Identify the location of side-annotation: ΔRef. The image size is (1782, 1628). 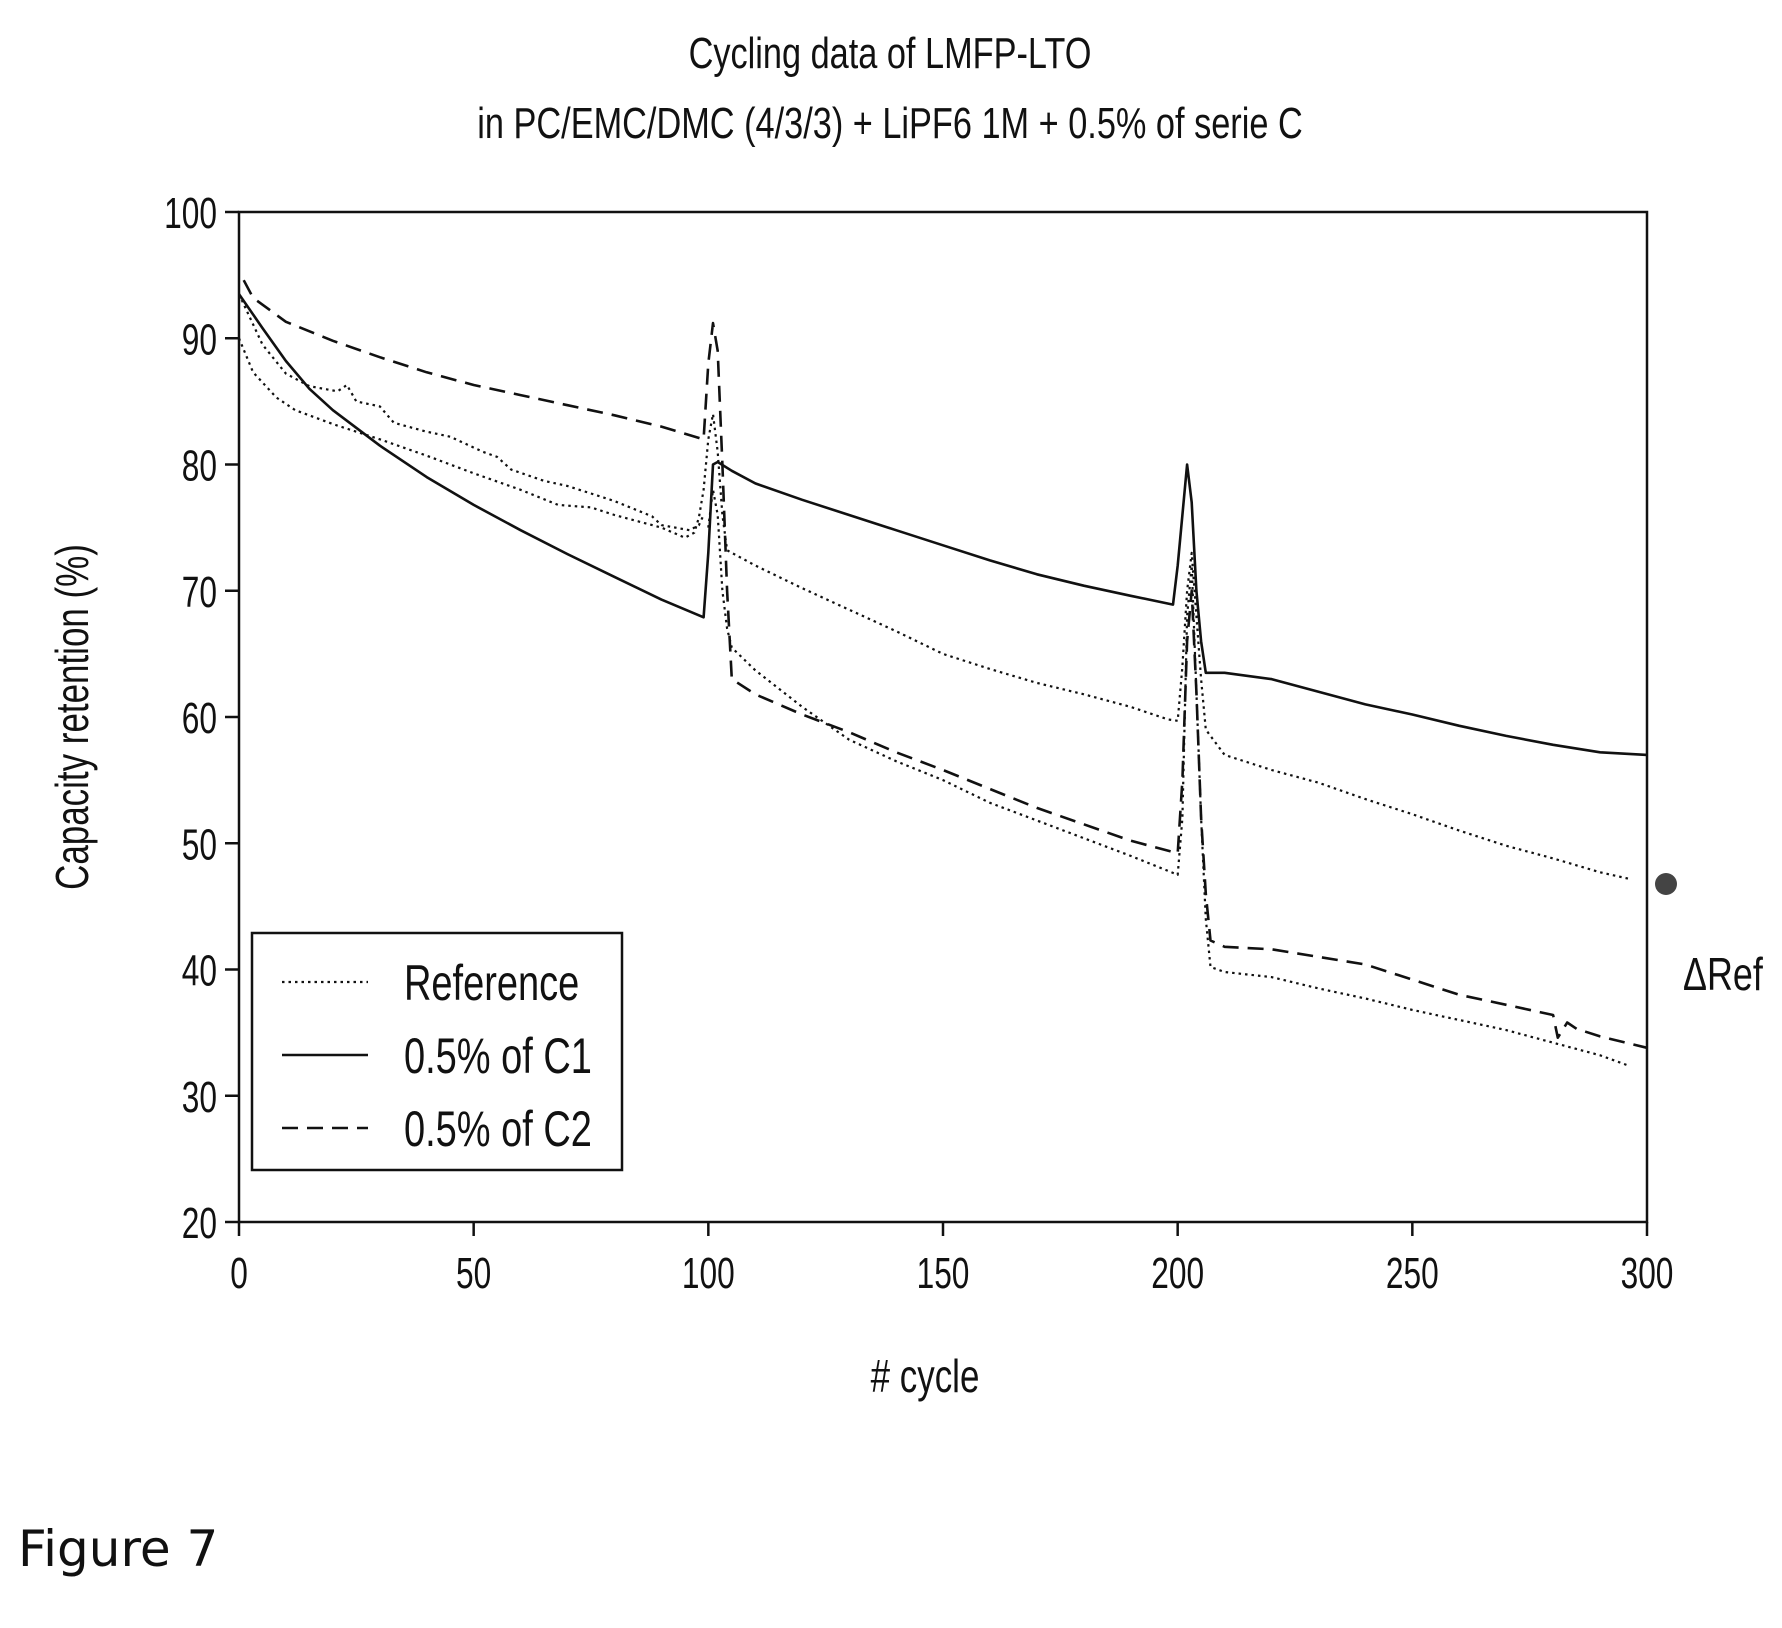
(1709, 936).